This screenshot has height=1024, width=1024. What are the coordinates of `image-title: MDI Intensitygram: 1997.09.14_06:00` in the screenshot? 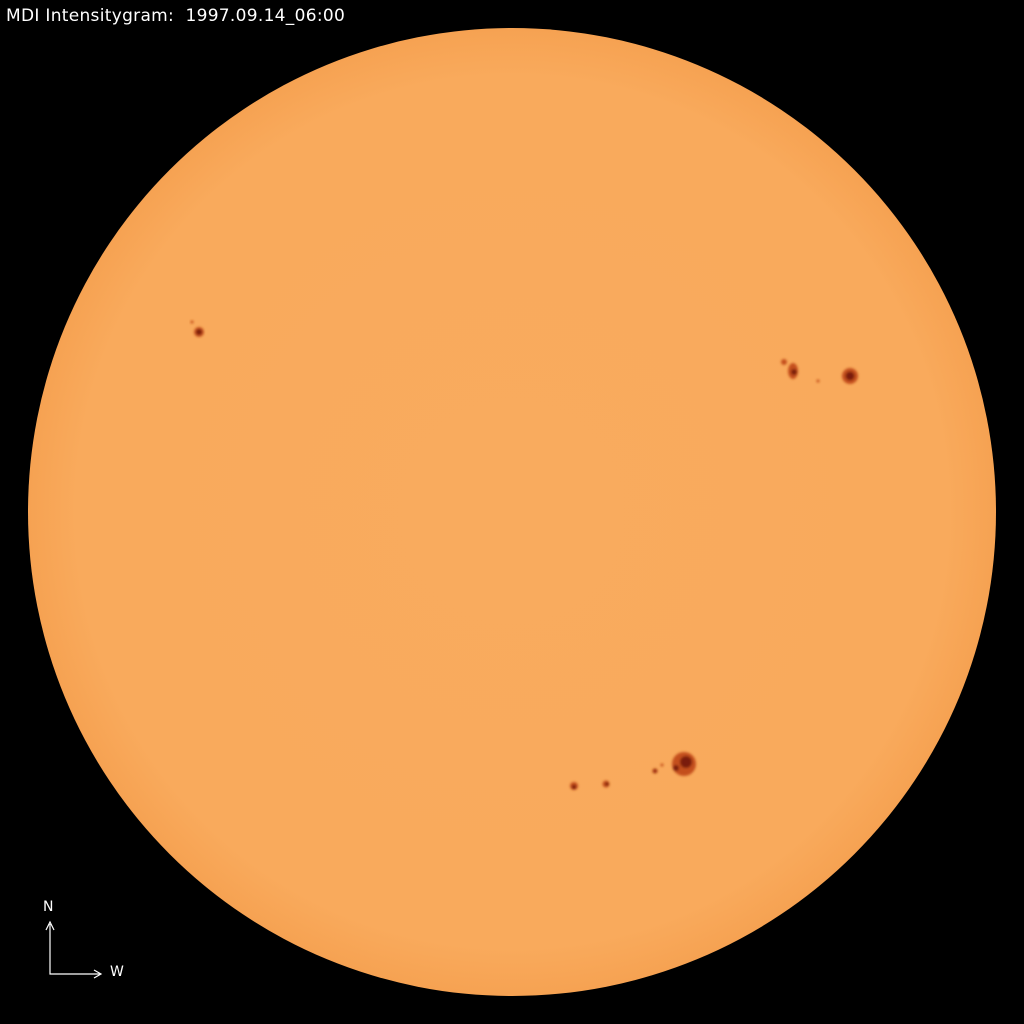 It's located at (176, 16).